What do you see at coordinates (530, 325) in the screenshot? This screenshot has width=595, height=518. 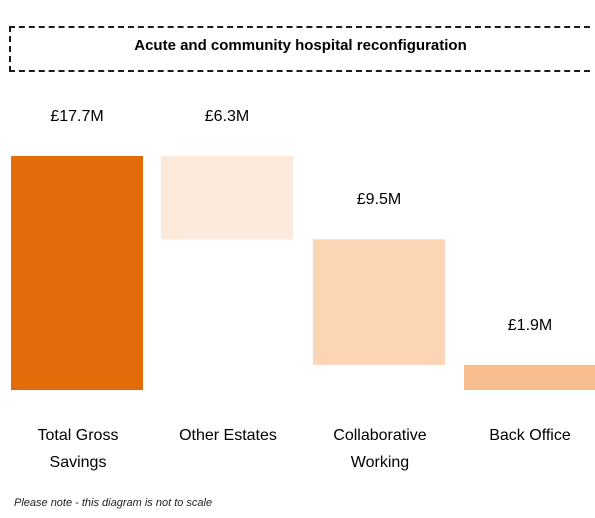 I see `value-label-3: £1.9M` at bounding box center [530, 325].